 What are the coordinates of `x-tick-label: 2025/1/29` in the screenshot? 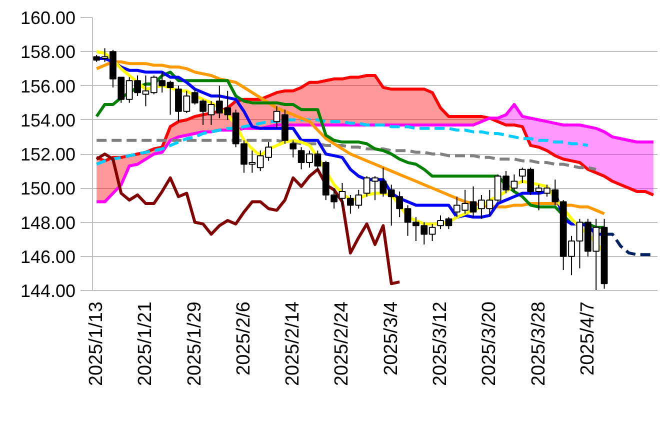 It's located at (195, 343).